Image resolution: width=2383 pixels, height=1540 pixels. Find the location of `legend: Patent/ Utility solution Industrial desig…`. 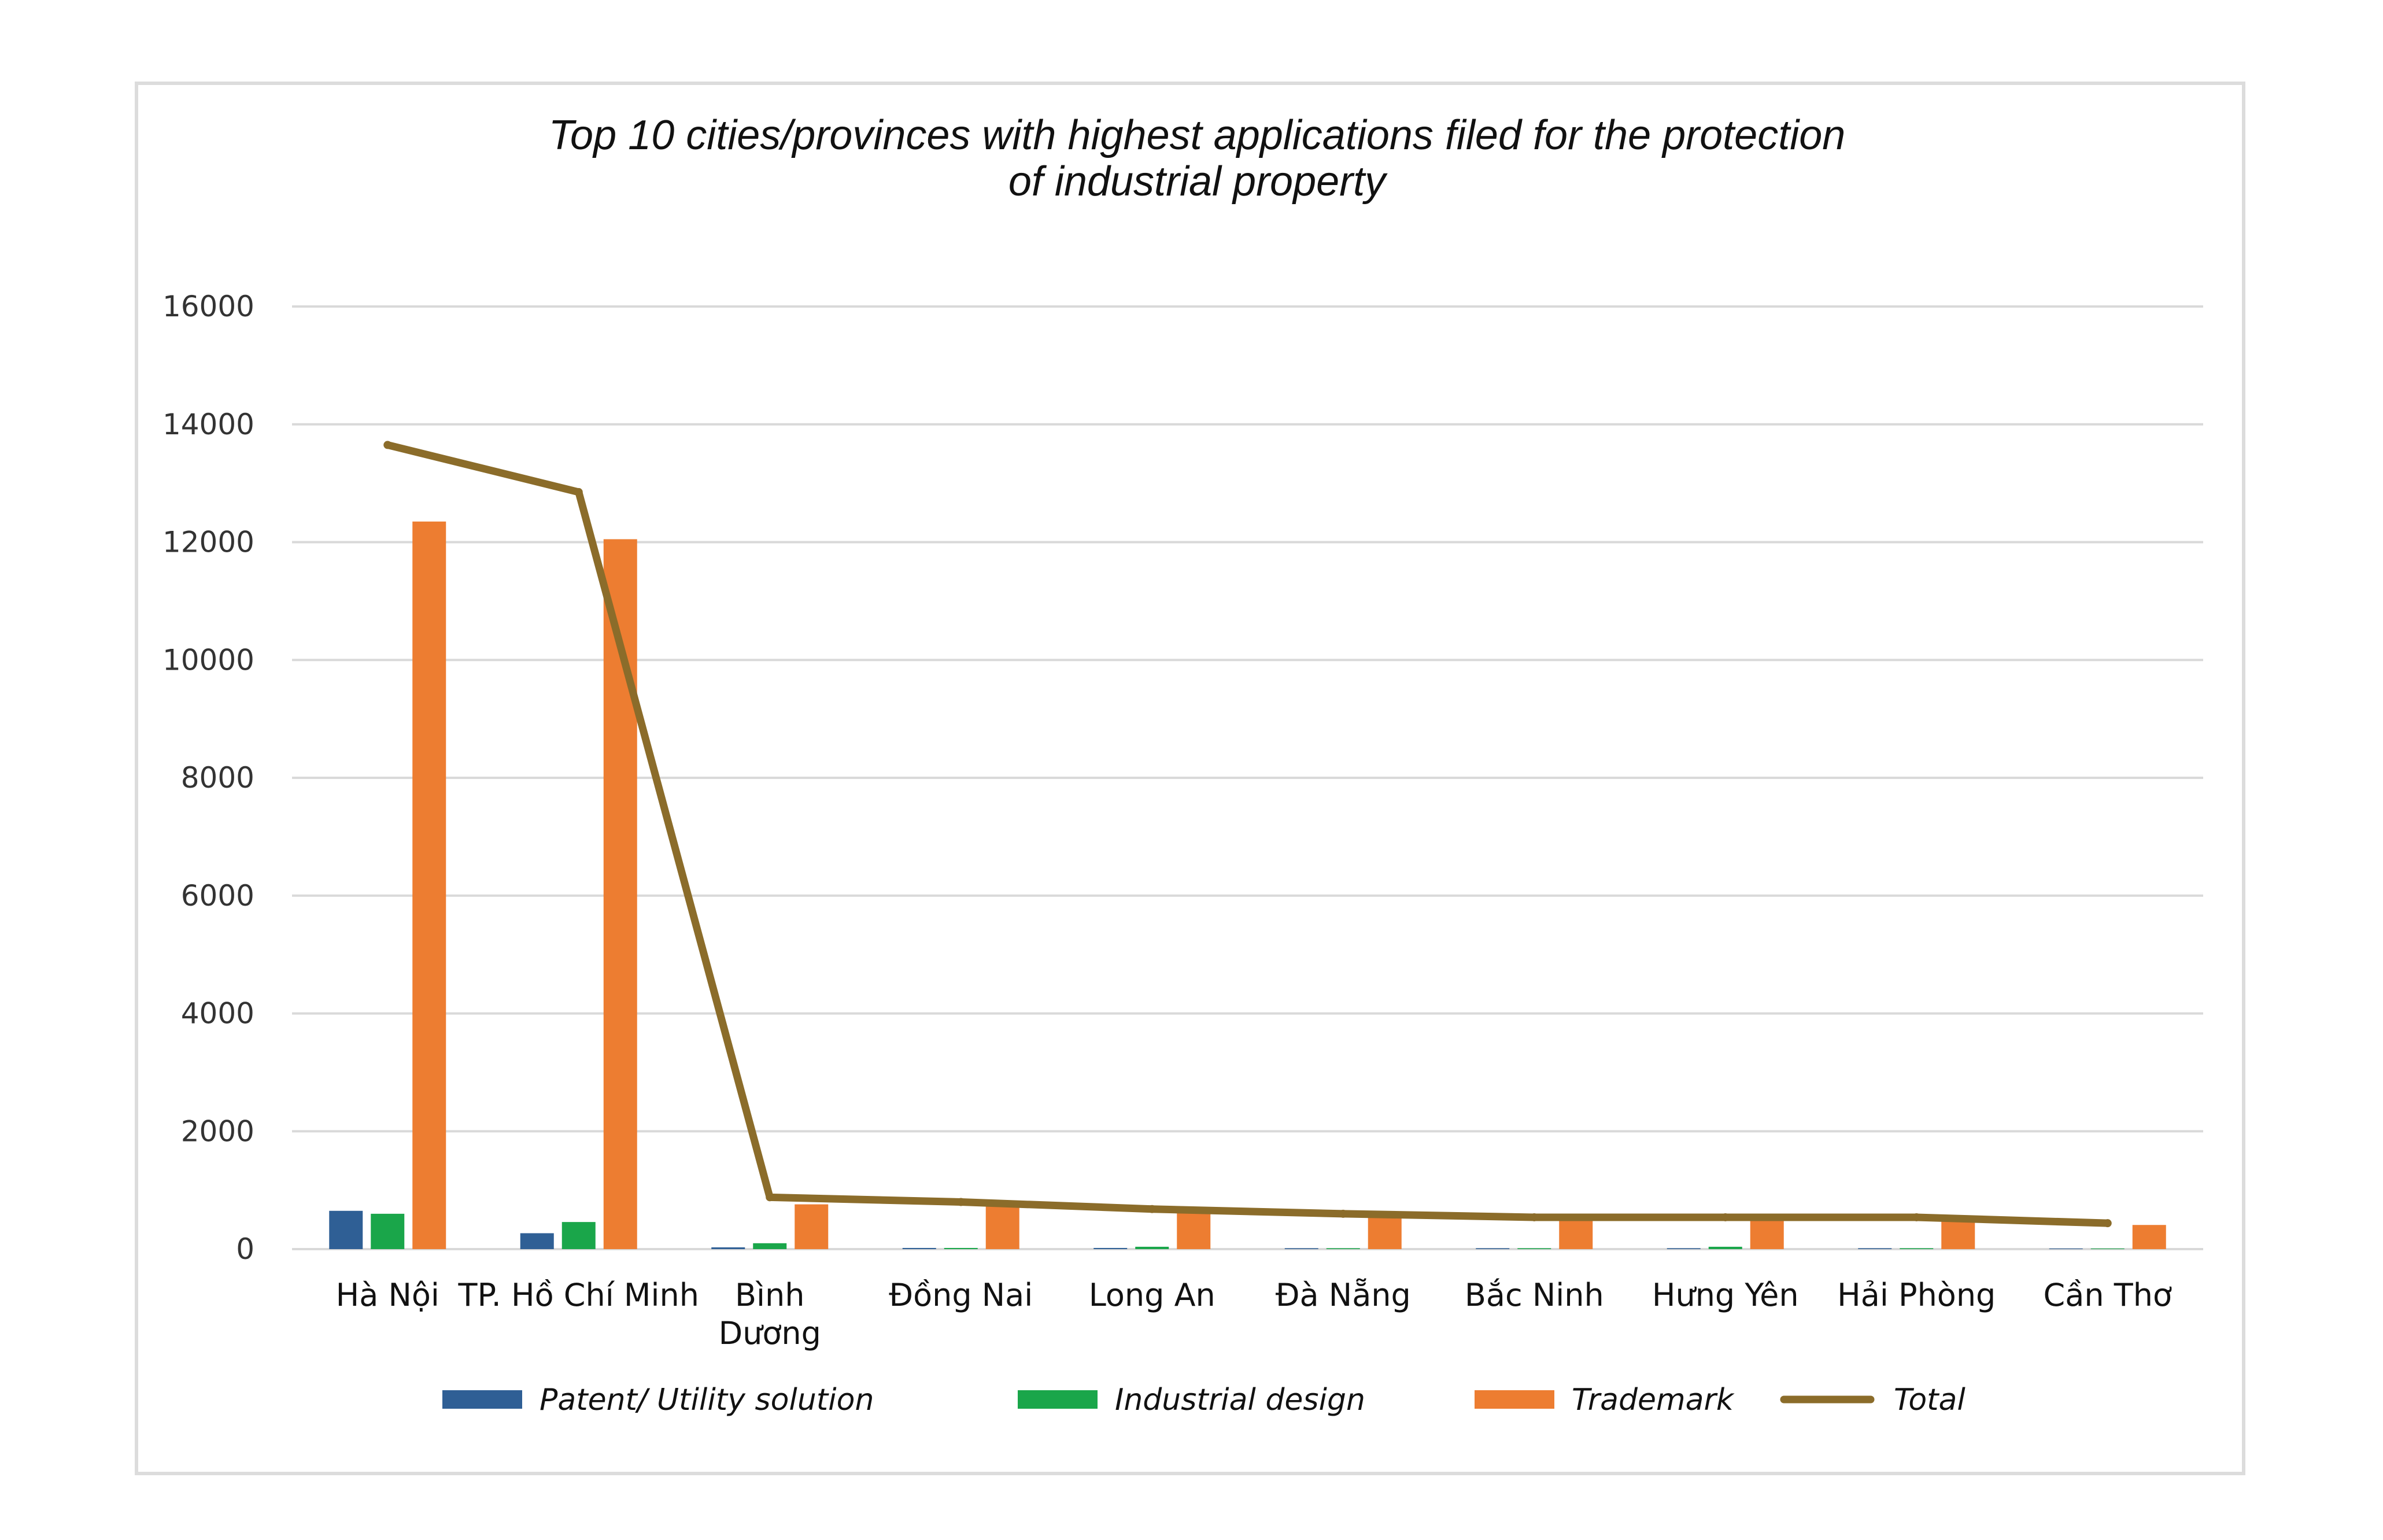

legend: Patent/ Utility solution Industrial desig… is located at coordinates (1203, 1400).